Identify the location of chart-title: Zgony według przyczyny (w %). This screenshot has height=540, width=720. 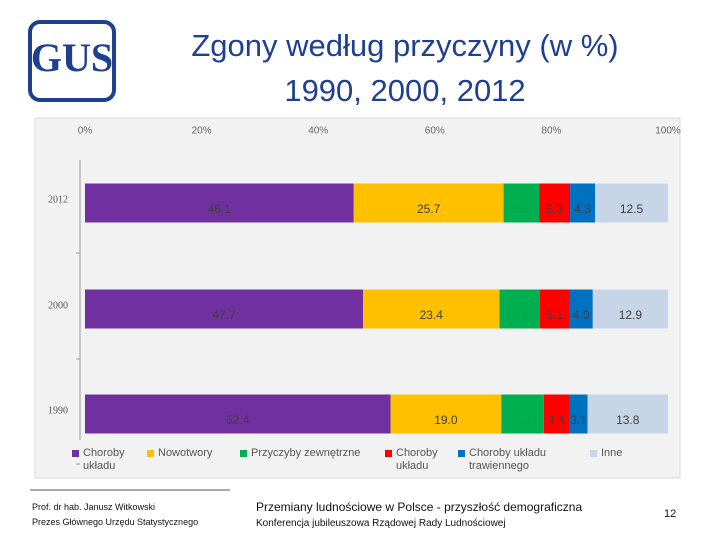
(404, 45).